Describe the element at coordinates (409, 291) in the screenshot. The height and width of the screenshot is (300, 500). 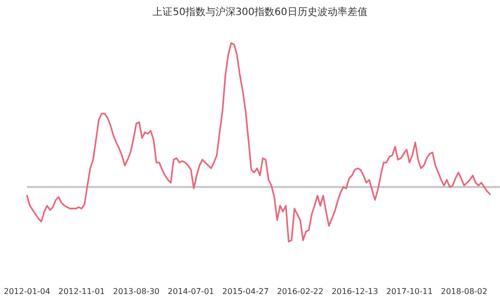
I see `x-tick-label: 2017-10-11` at that location.